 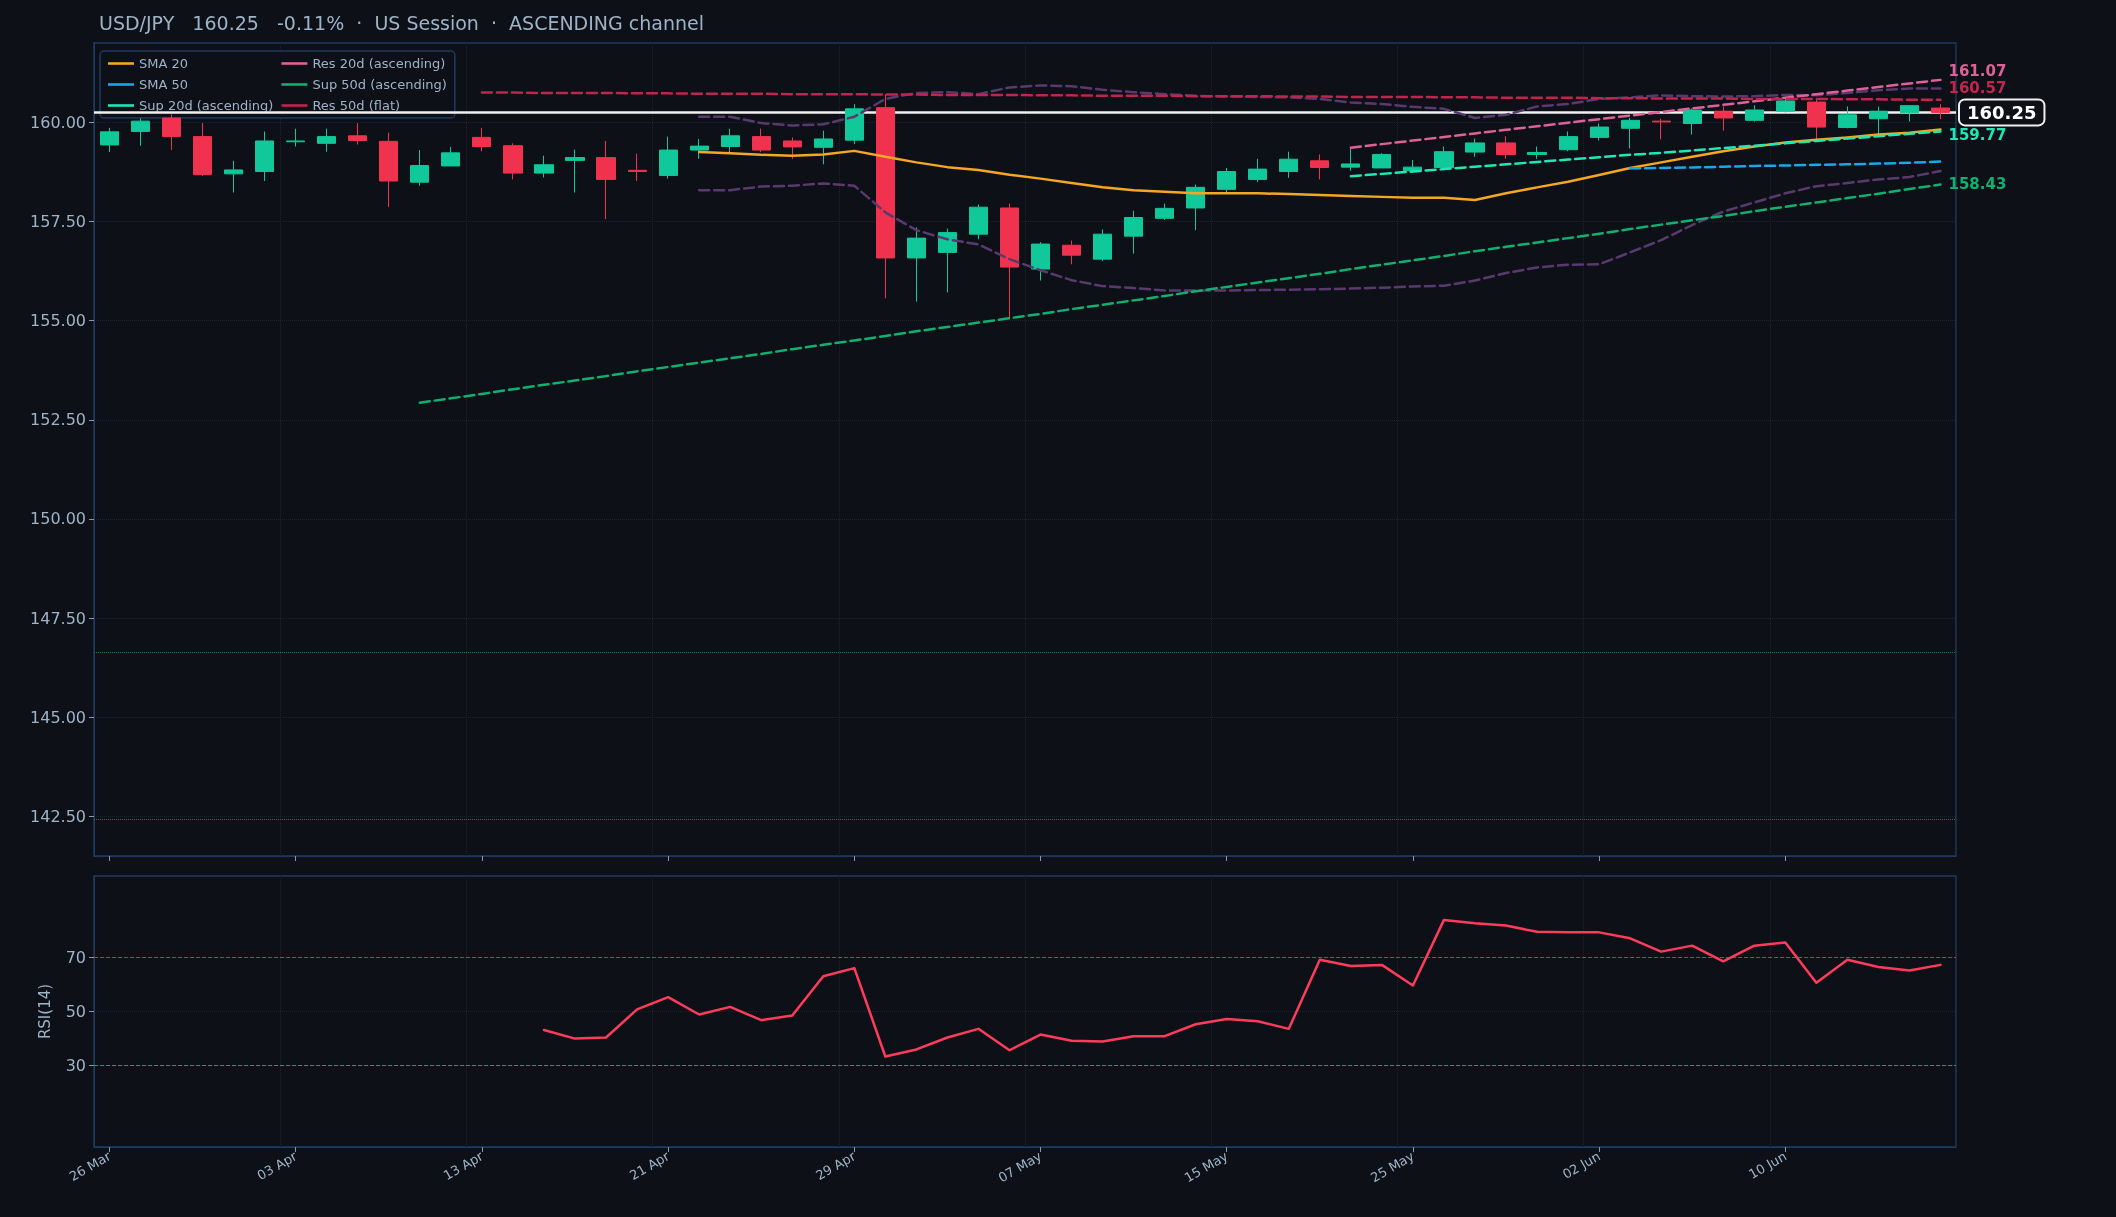 What do you see at coordinates (164, 63) in the screenshot?
I see `legend-label: SMA 20` at bounding box center [164, 63].